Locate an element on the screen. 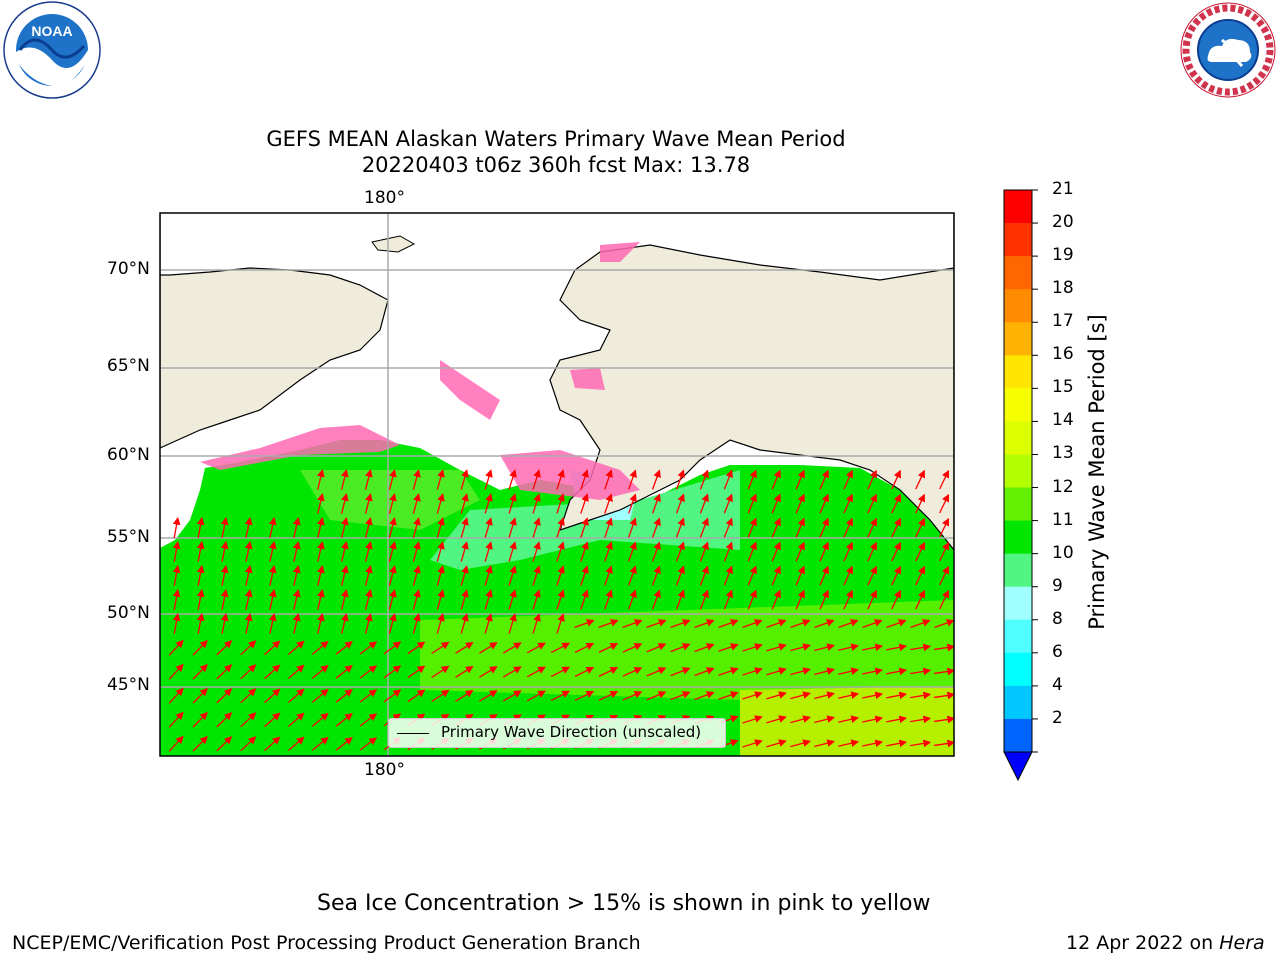  legend-line-swatch is located at coordinates (413, 733).